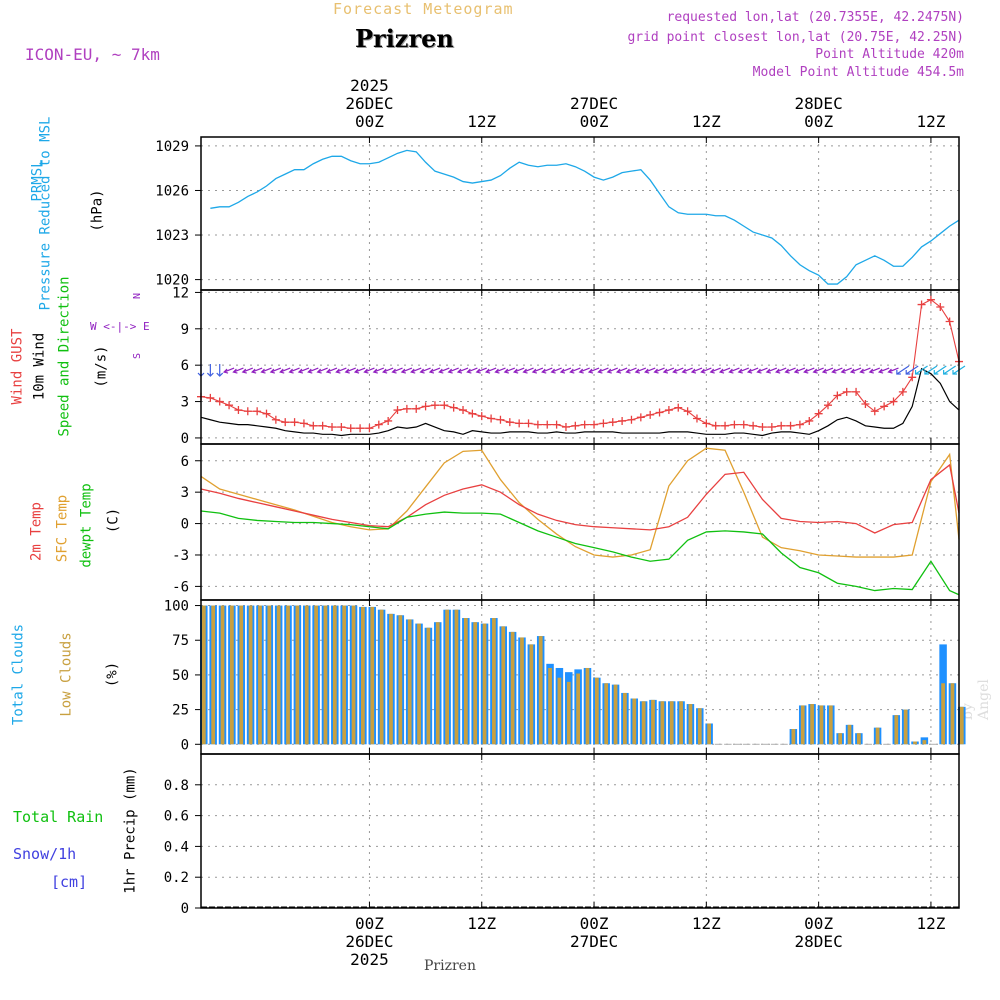 This screenshot has width=1000, height=1000. I want to click on ytick-label: 0.6, so click(176, 817).